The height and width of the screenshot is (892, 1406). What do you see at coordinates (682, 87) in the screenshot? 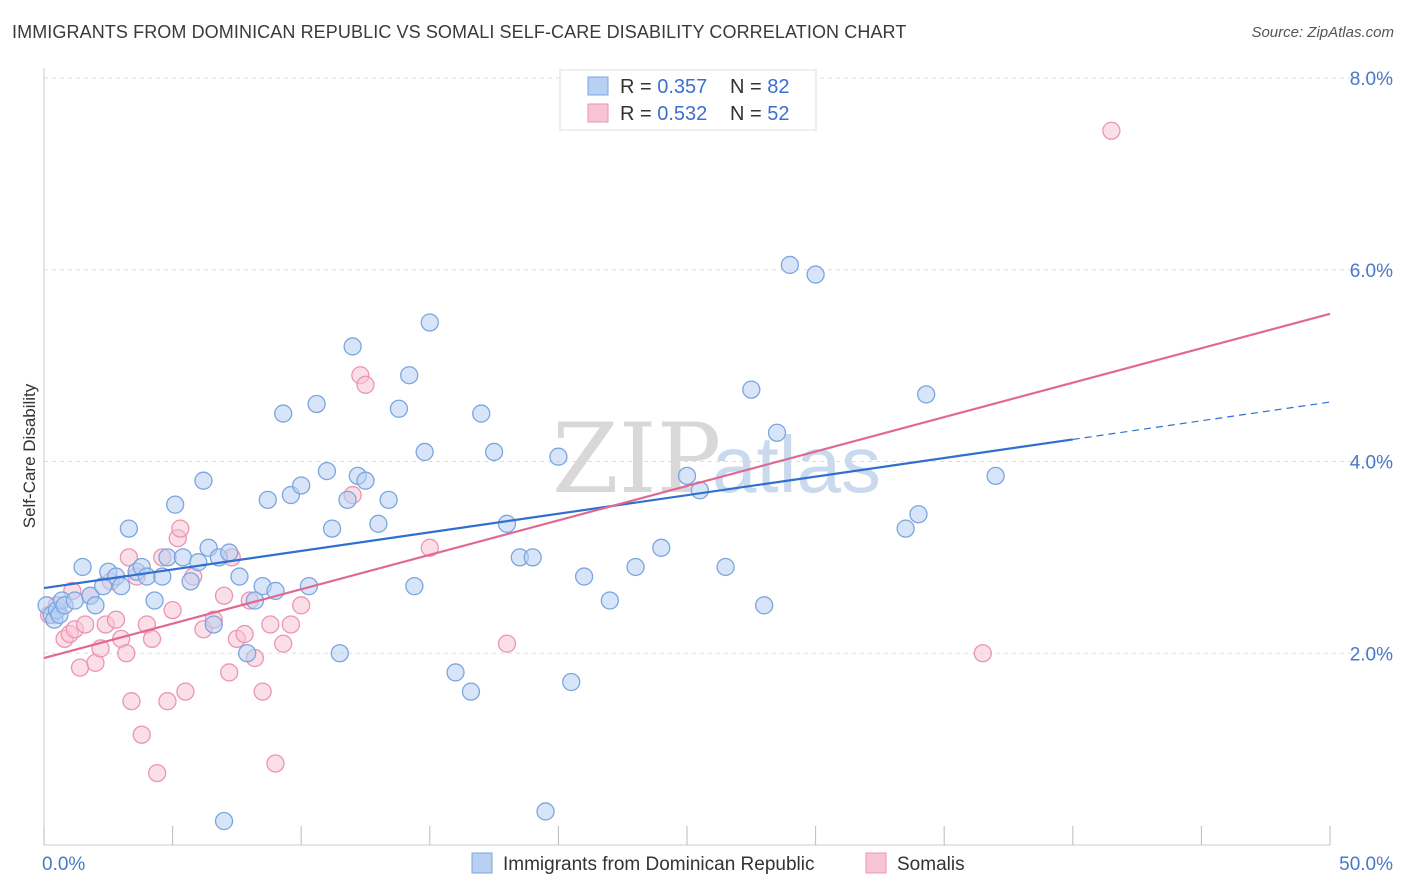
I see `legend-r-value-blue: 0.357` at bounding box center [682, 87].